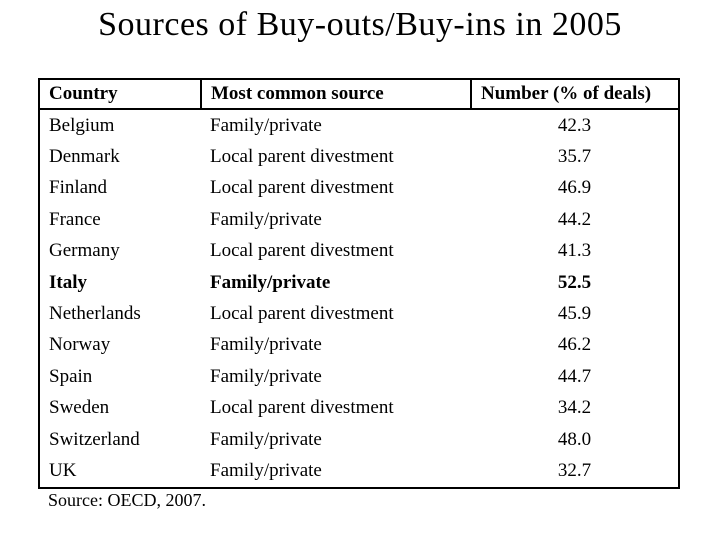 The image size is (720, 540). What do you see at coordinates (574, 157) in the screenshot?
I see `value-cell: 35.7` at bounding box center [574, 157].